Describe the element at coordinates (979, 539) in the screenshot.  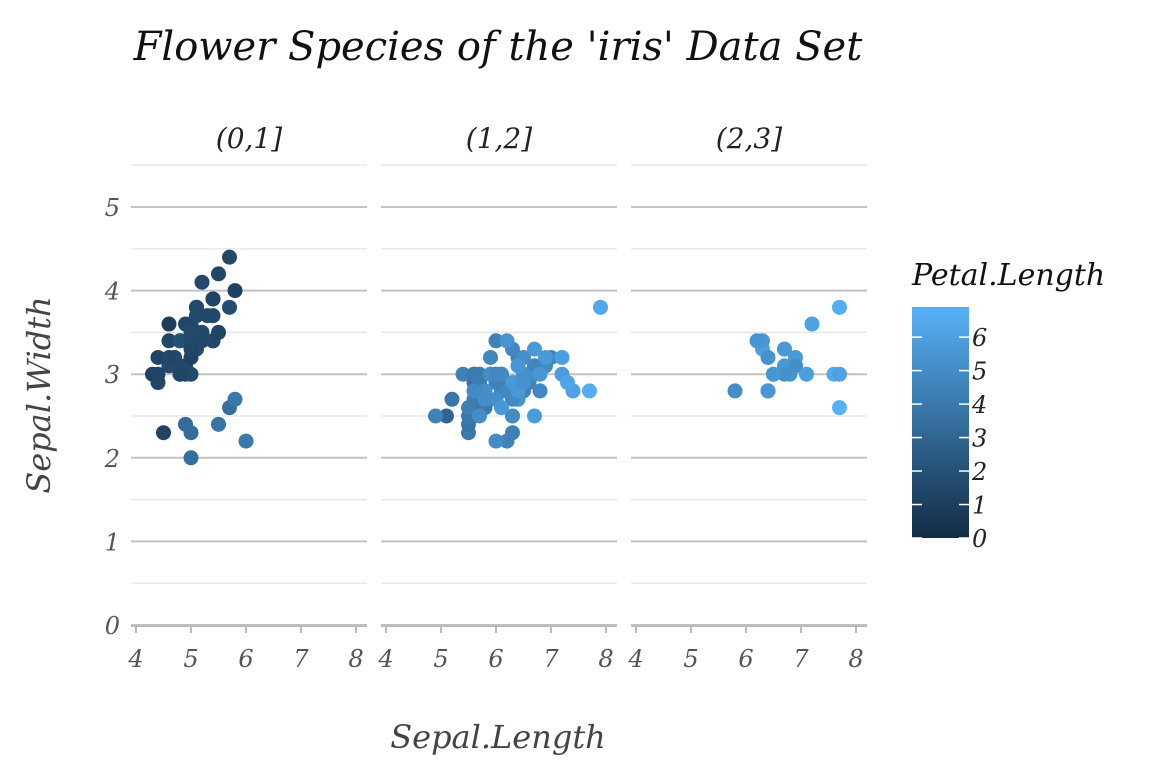
I see `legend-tick-label: 0` at that location.